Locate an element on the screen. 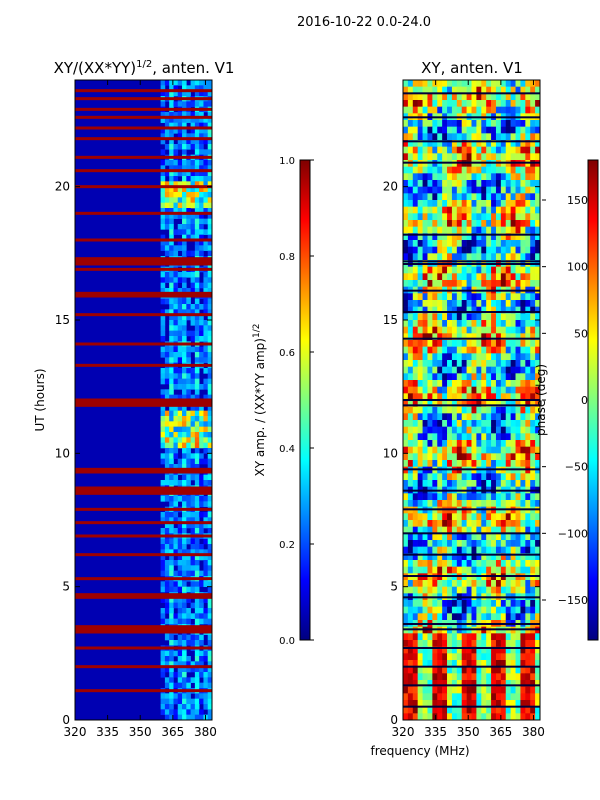 This screenshot has width=600, height=800. x-tick-label: 350 is located at coordinates (468, 732).